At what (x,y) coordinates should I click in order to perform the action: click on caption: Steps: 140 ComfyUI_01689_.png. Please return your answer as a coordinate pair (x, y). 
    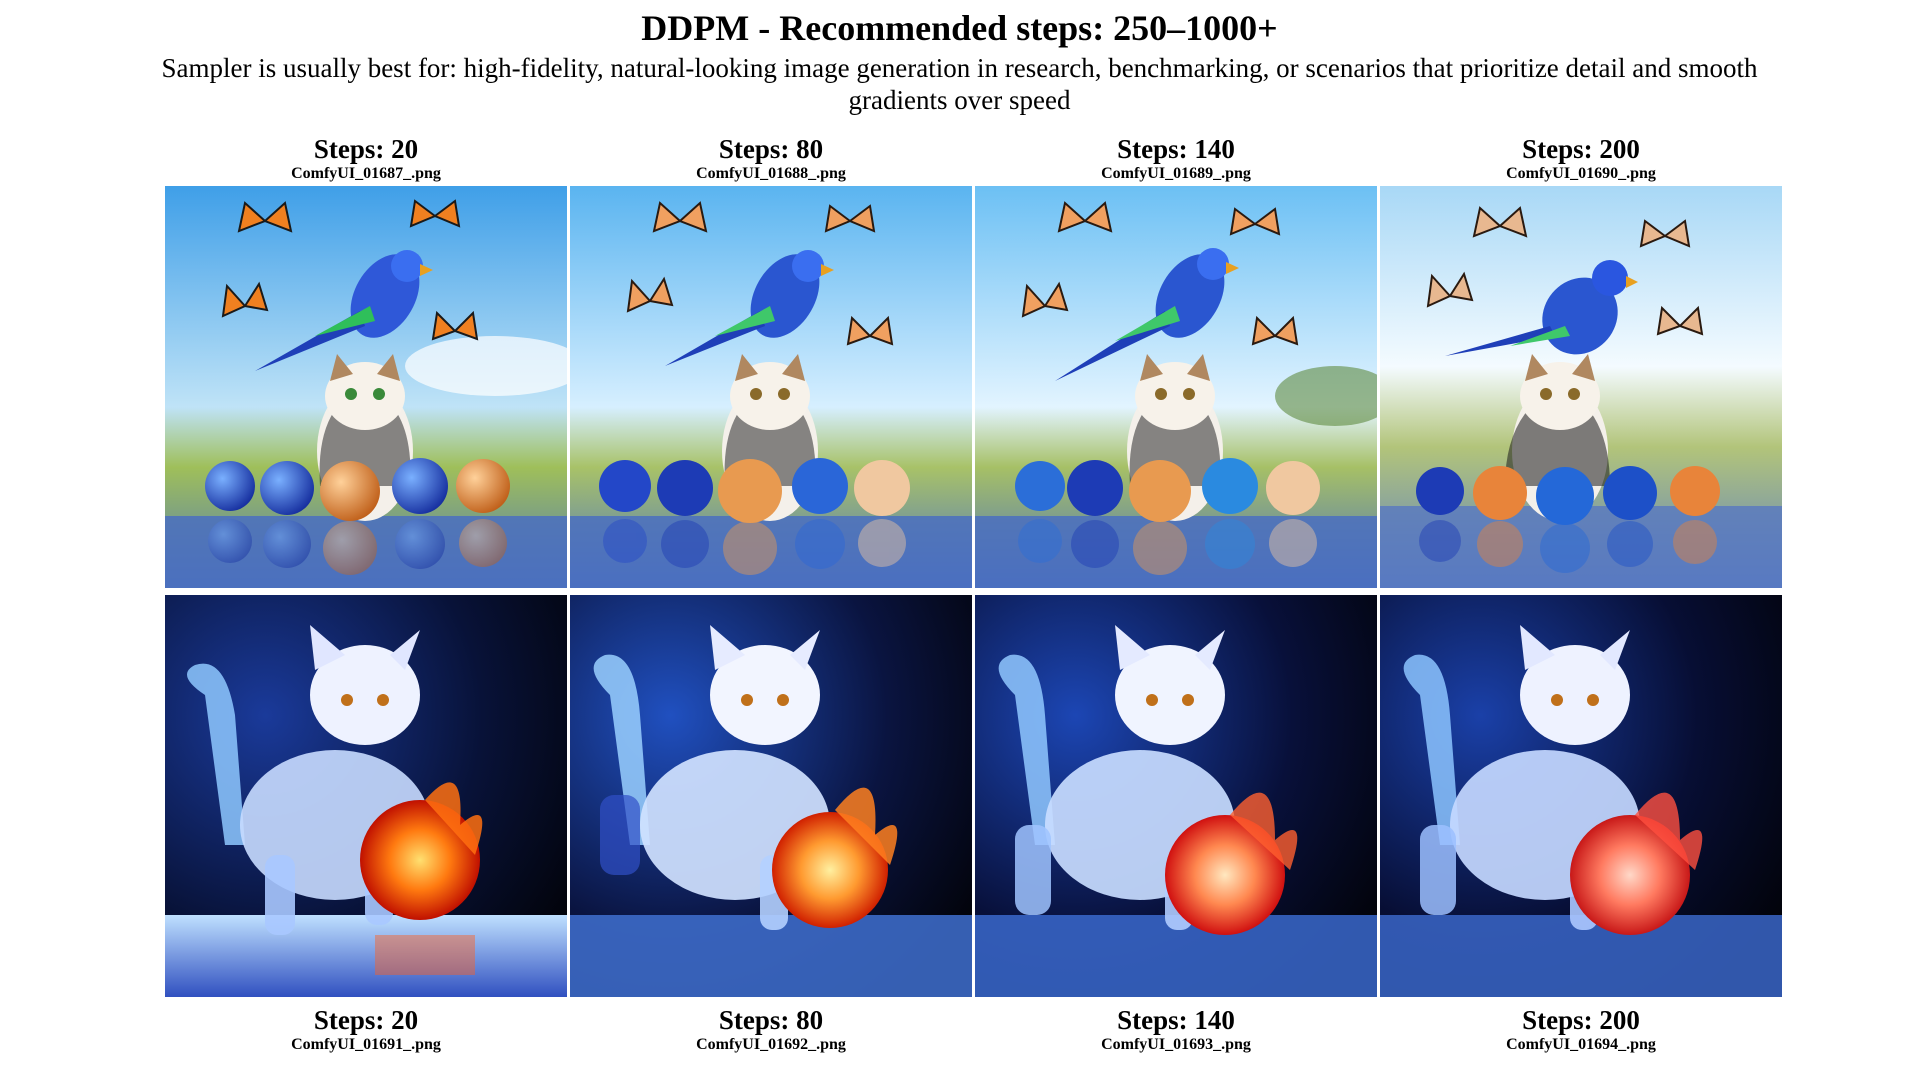
    Looking at the image, I should click on (1176, 159).